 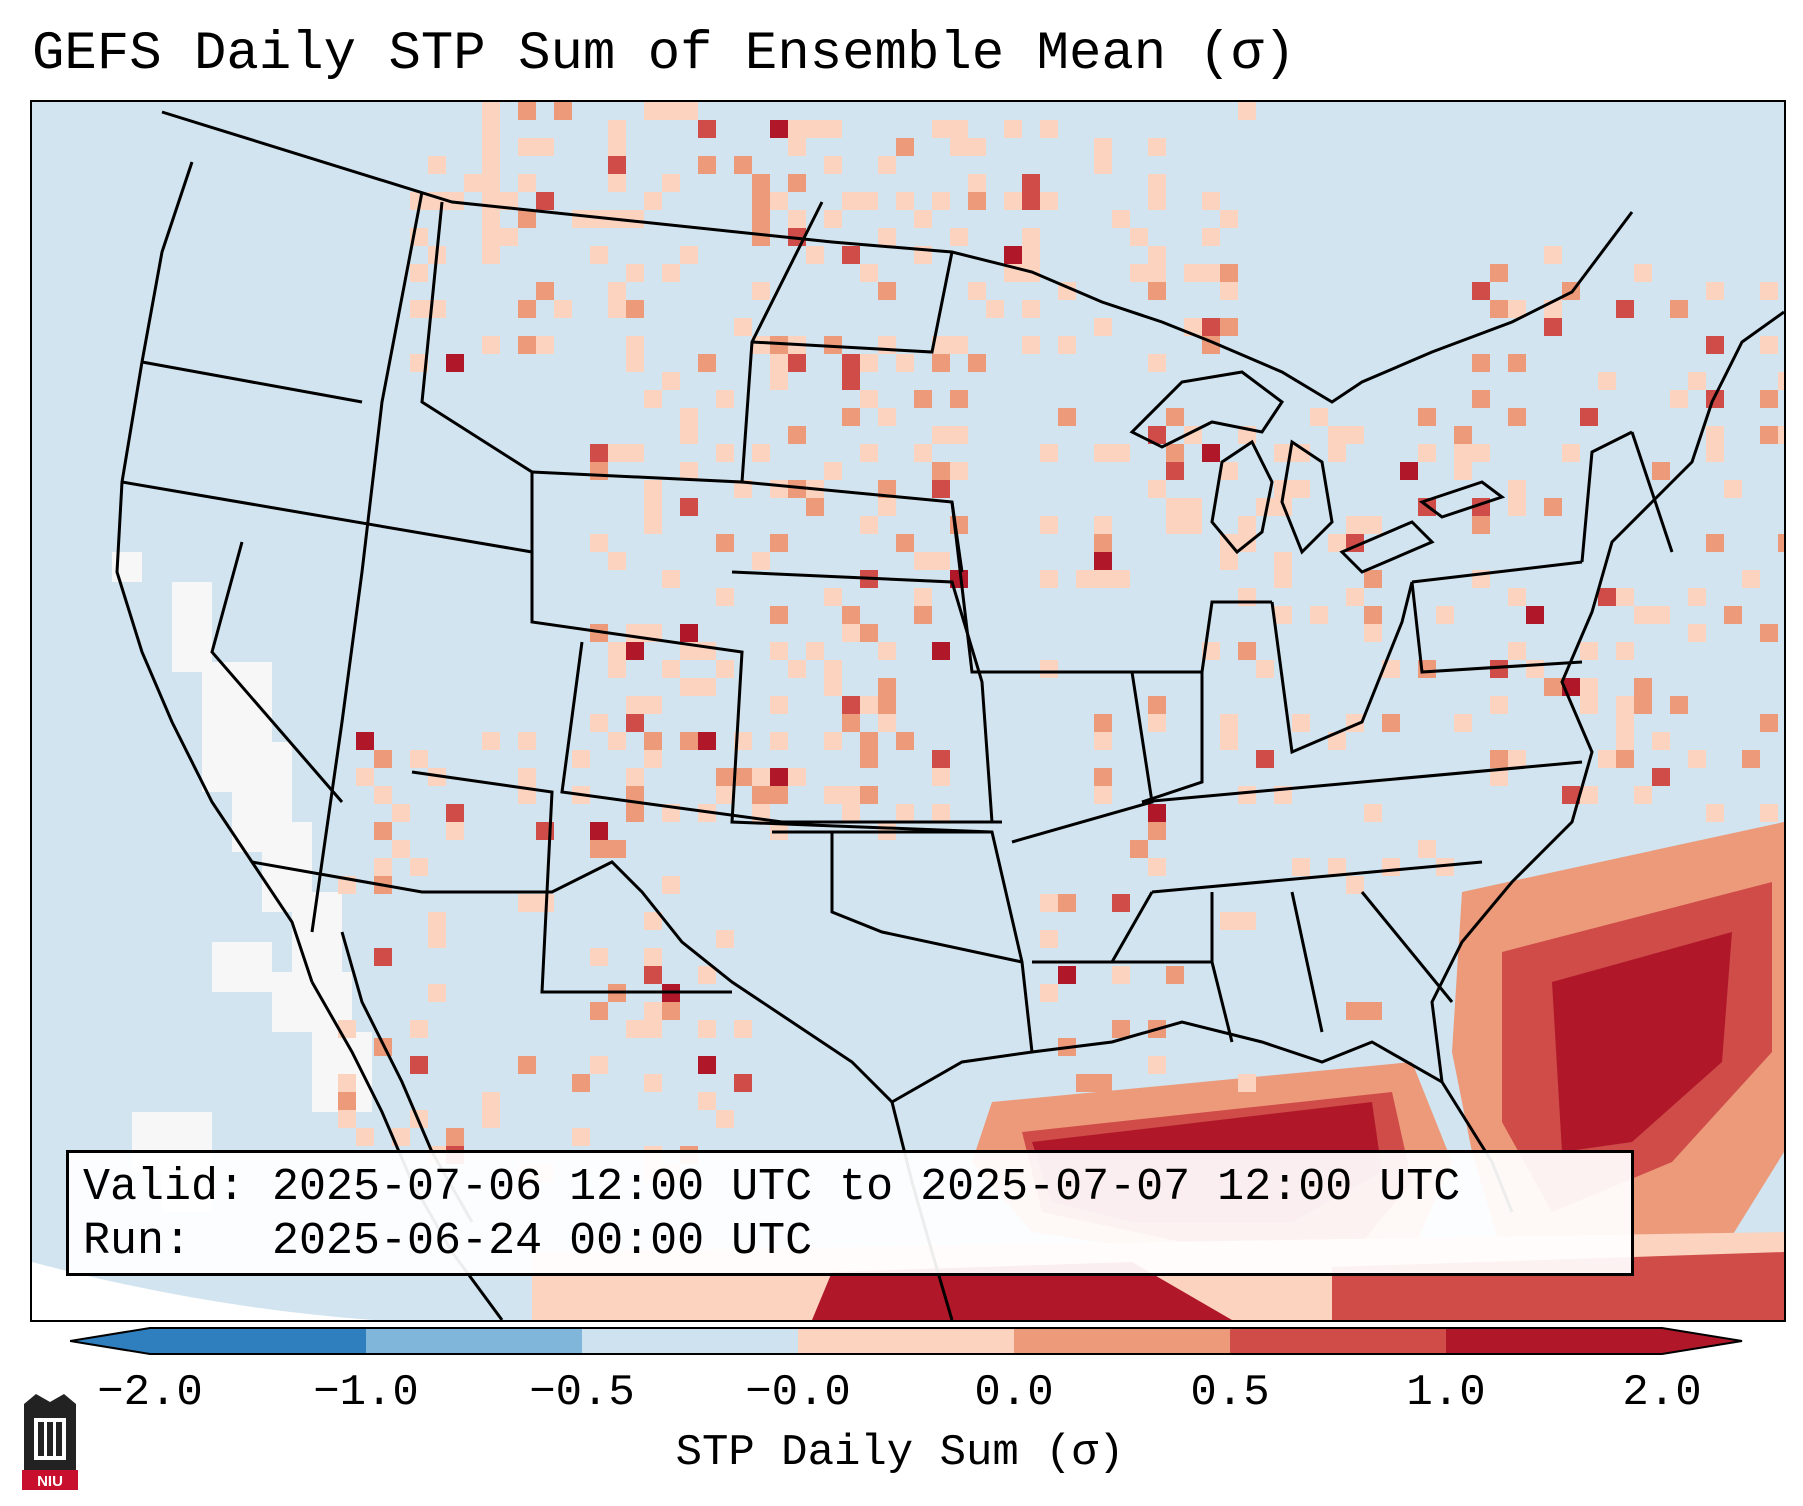 I want to click on colorbar-tick: −2.0, so click(x=150, y=1393).